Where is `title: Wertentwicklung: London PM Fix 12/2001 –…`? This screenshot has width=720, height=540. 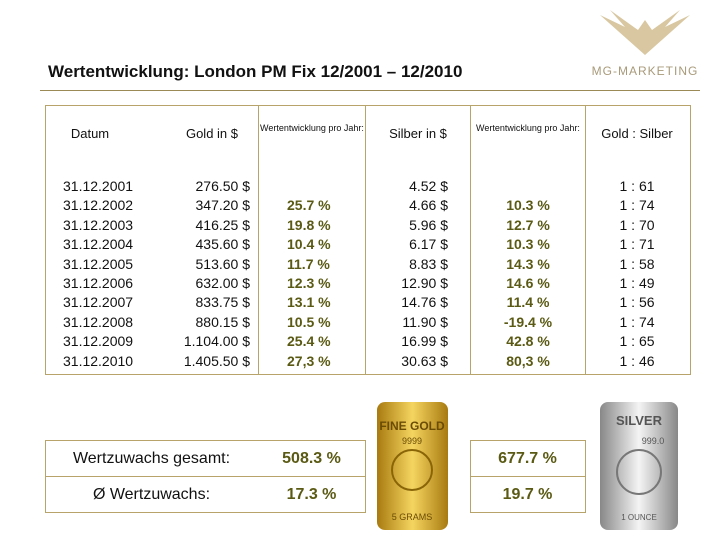
title: Wertentwicklung: London PM Fix 12/2001 –… is located at coordinates (255, 71).